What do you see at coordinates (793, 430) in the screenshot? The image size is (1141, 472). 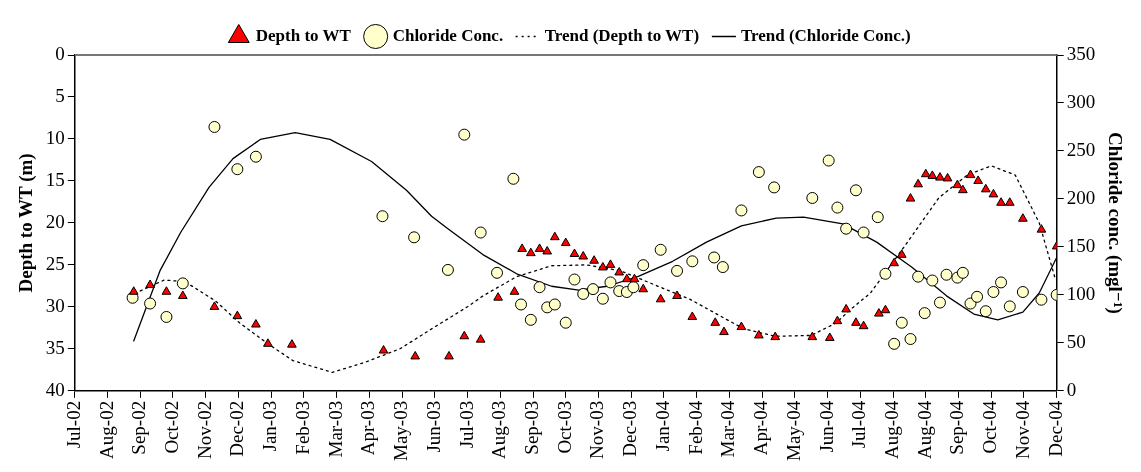 I see `x-tick-label: May-04` at bounding box center [793, 430].